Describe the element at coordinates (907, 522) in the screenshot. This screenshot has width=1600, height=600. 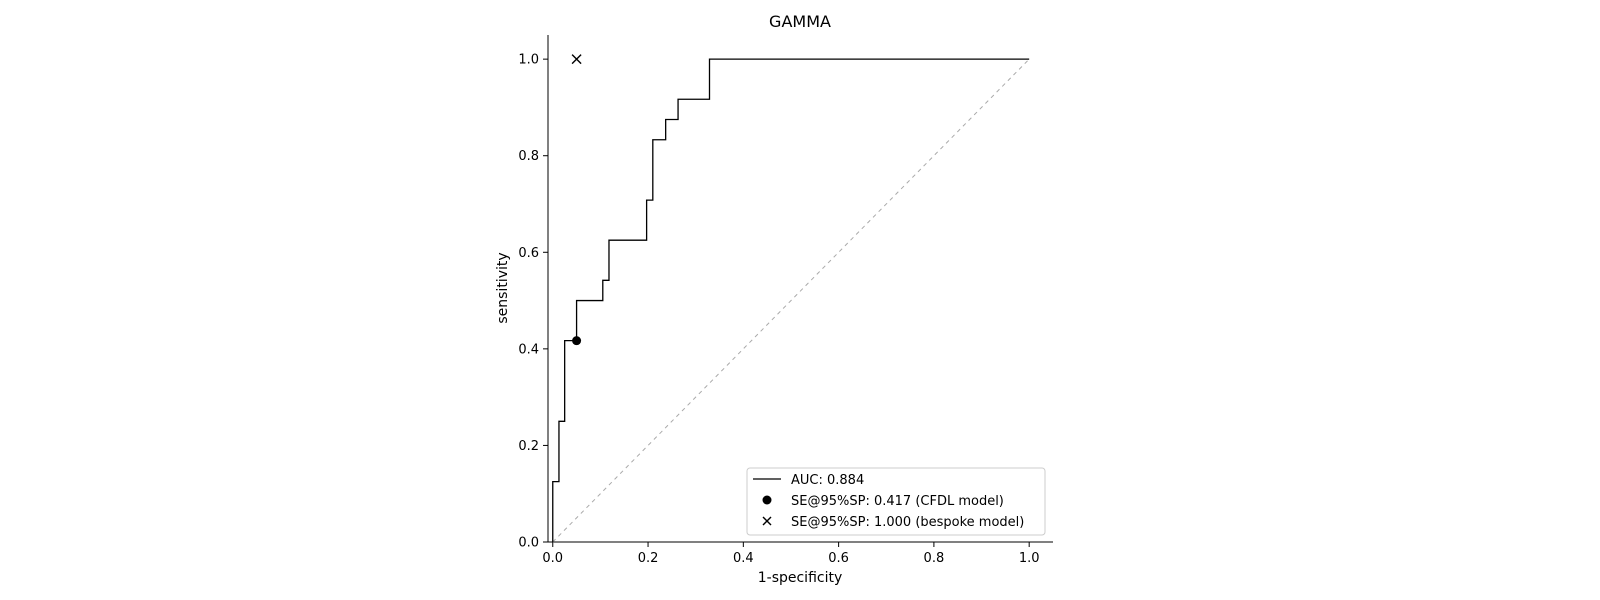
I see `legend-label-bespoke: SE@95%SP: 1.000 (bespoke model)` at that location.